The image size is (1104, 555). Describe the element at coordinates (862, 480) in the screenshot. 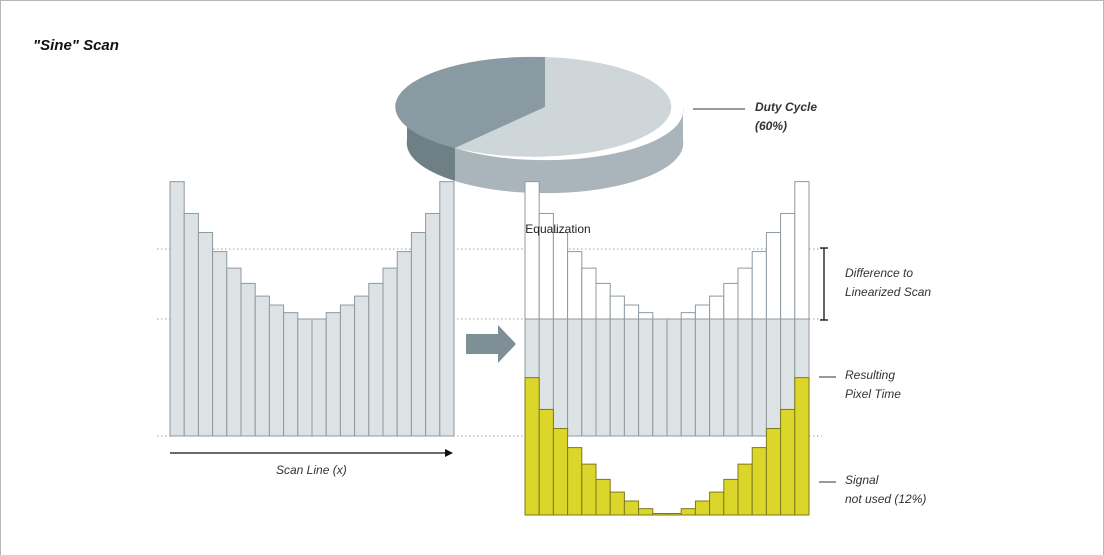

I see `signal-label-line1: Signal` at that location.